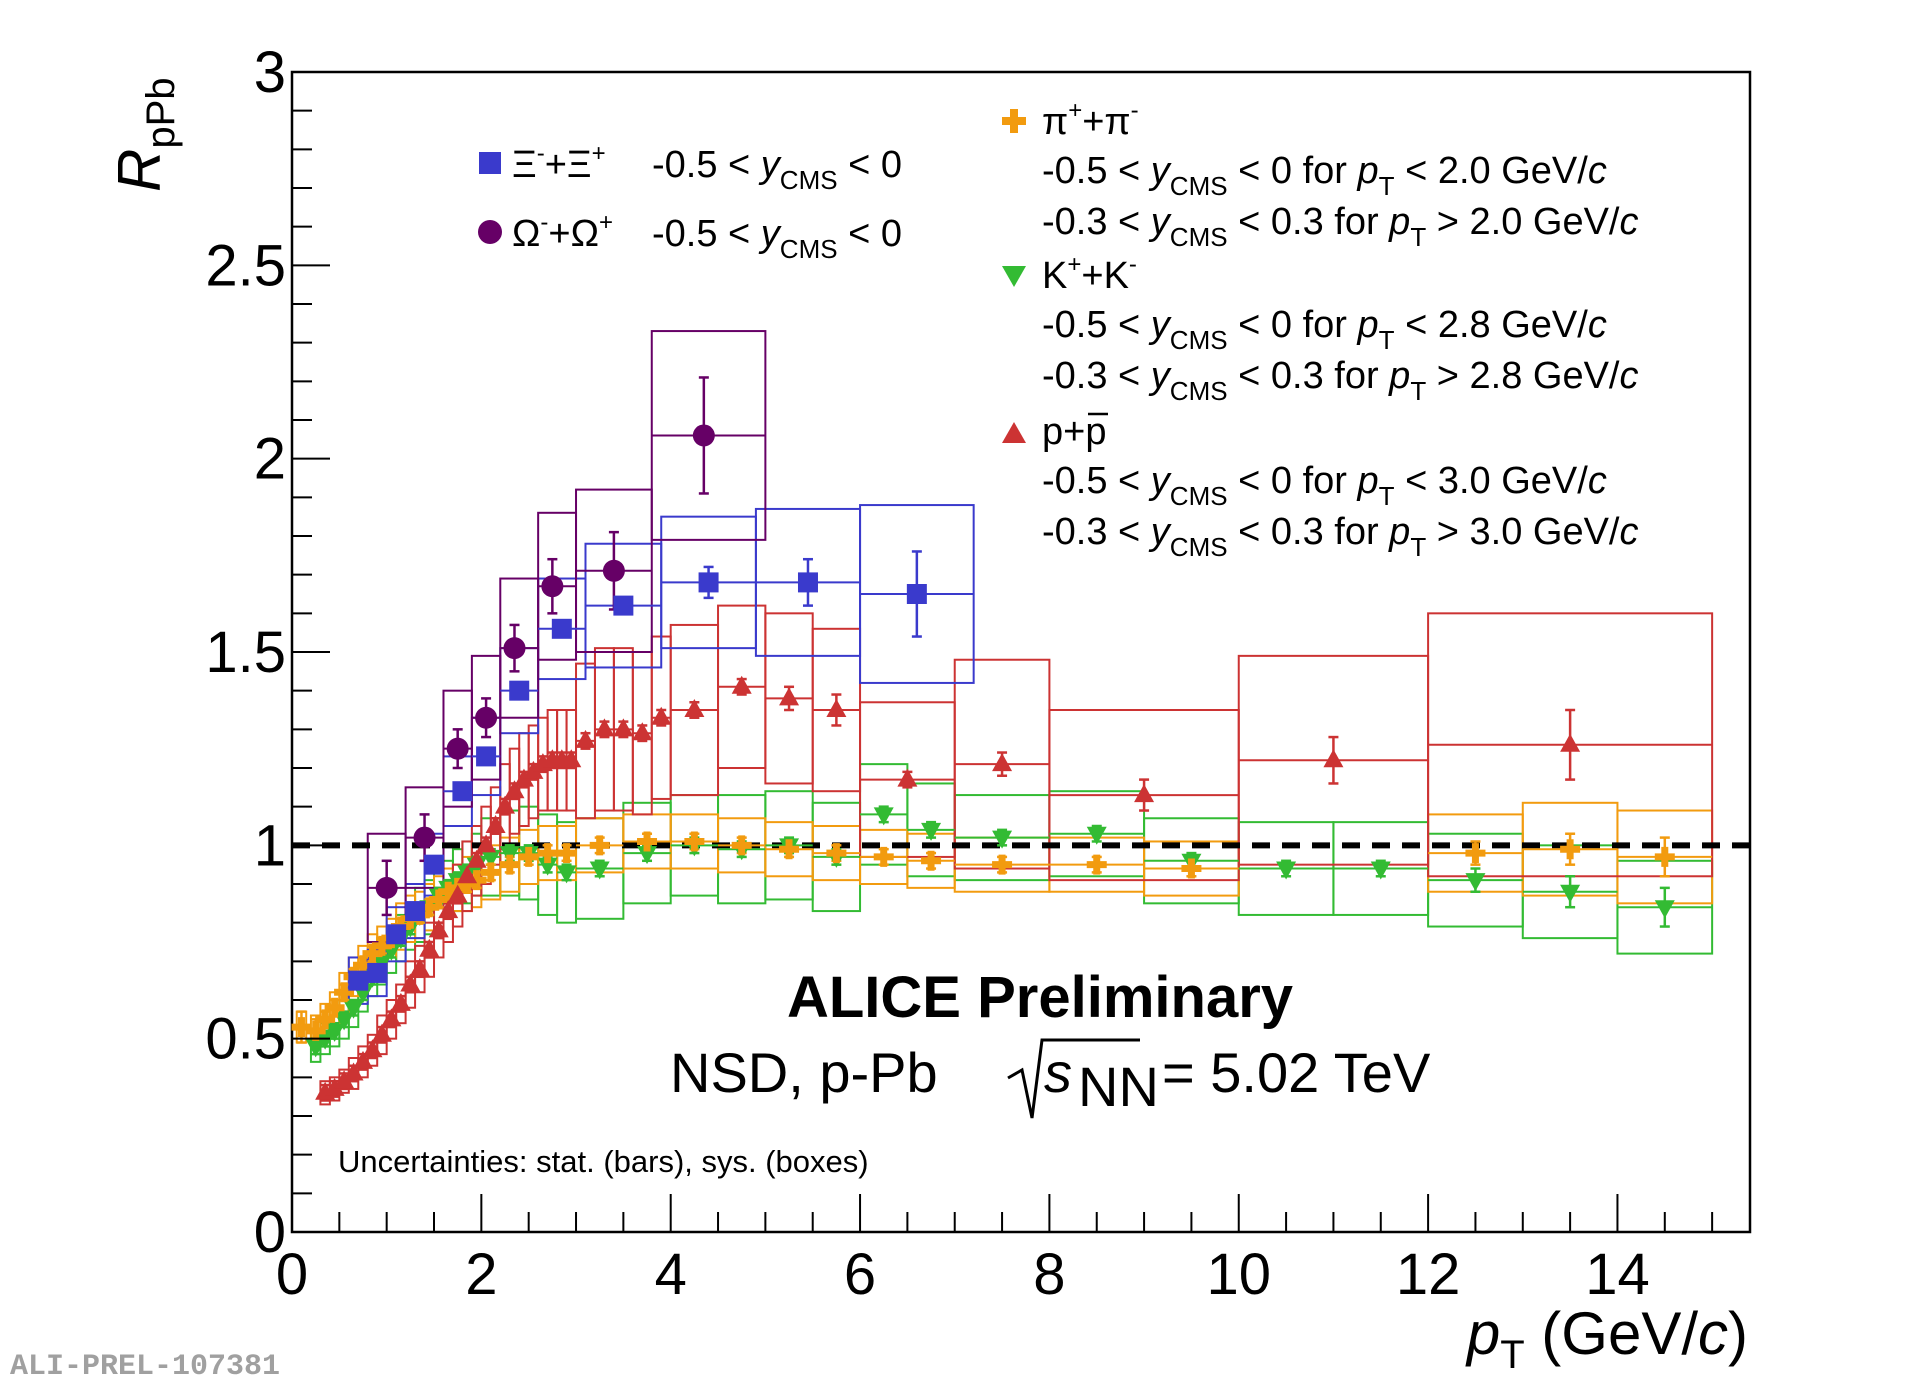 Image resolution: width=1920 pixels, height=1382 pixels. I want to click on collision-system-label: NSD, p-Pb s NN = 5.02 TeV, so click(1050, 1078).